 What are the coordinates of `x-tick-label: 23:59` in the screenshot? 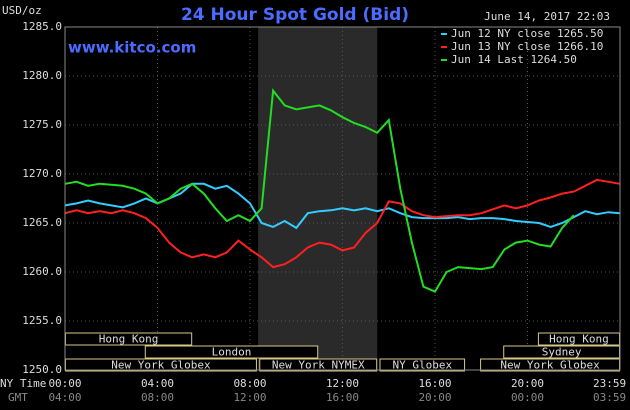 It's located at (609, 383).